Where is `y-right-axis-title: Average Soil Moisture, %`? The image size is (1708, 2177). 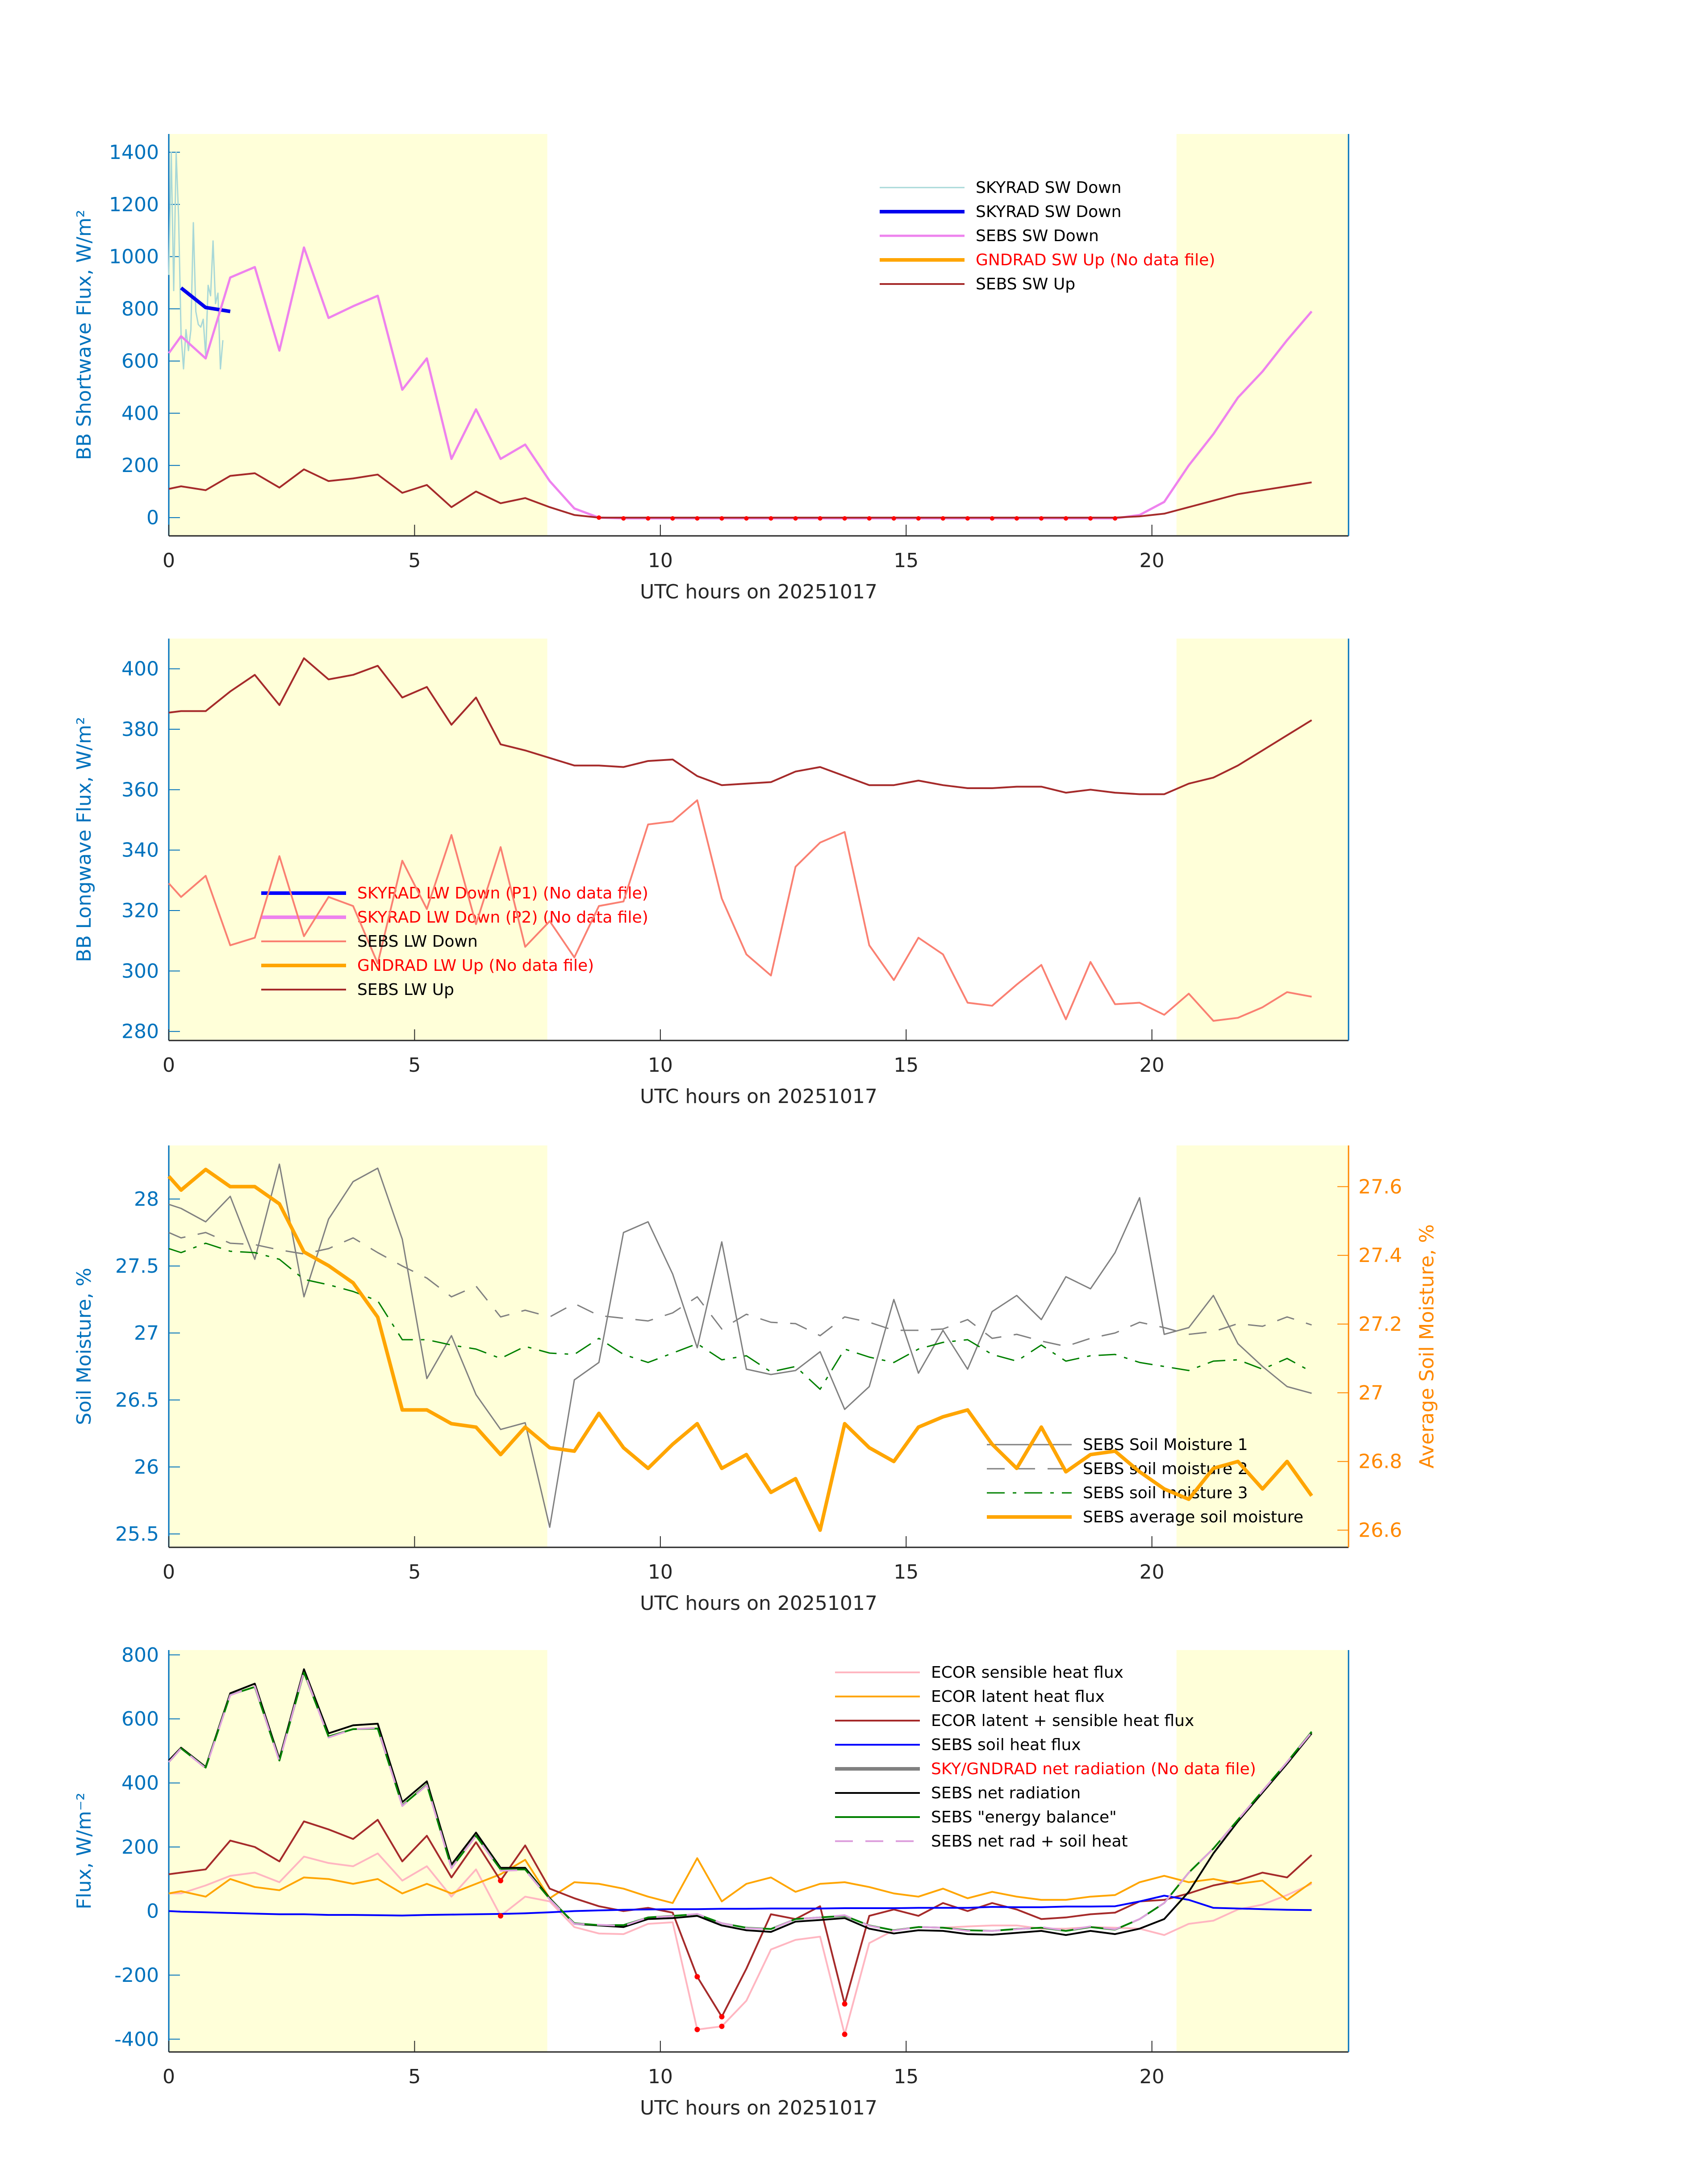 y-right-axis-title: Average Soil Moisture, % is located at coordinates (1427, 1346).